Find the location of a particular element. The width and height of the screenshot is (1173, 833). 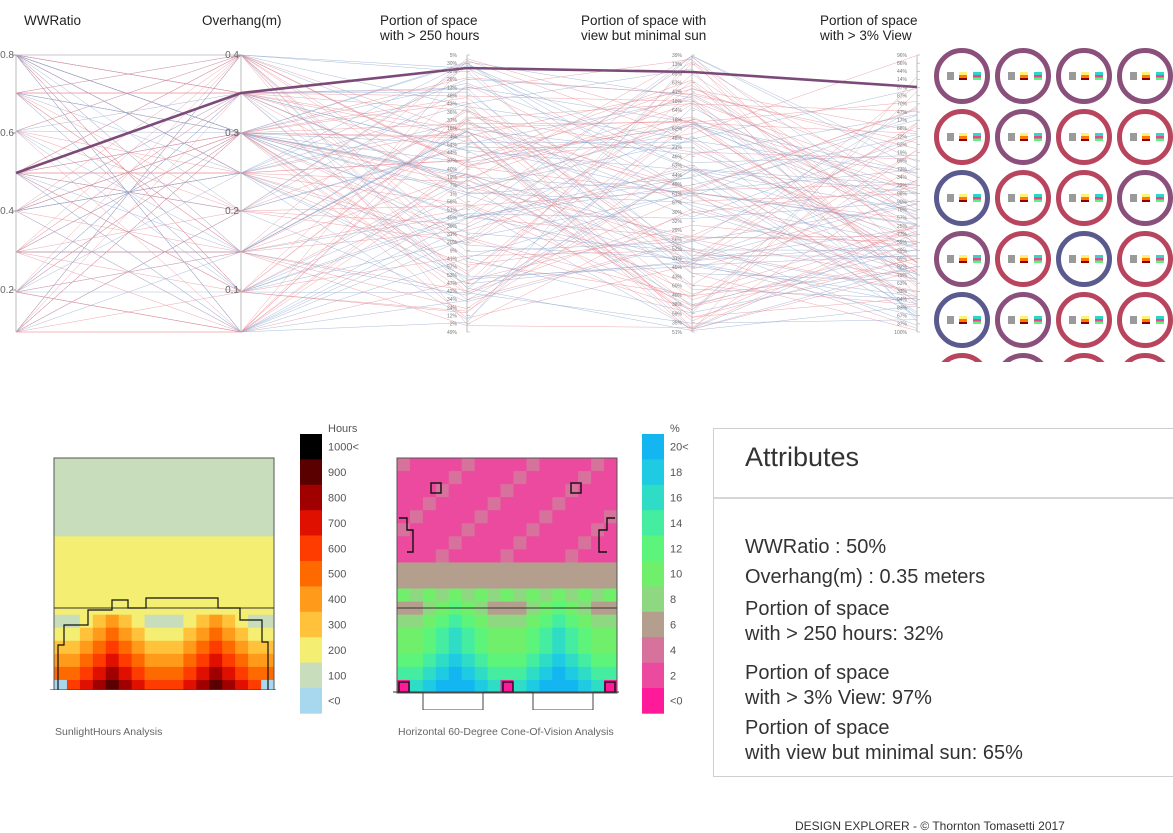

design-thumbnail-grid is located at coordinates (1051, 203).